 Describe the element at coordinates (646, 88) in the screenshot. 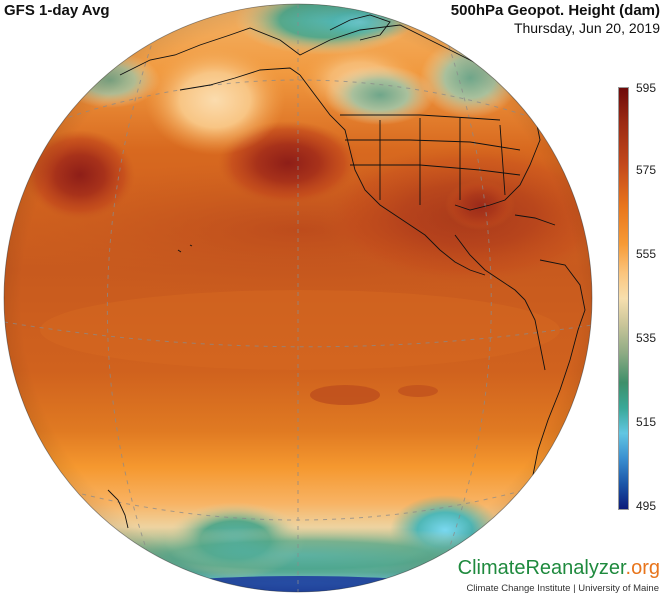

I see `colorbar-tick-595: 595` at that location.